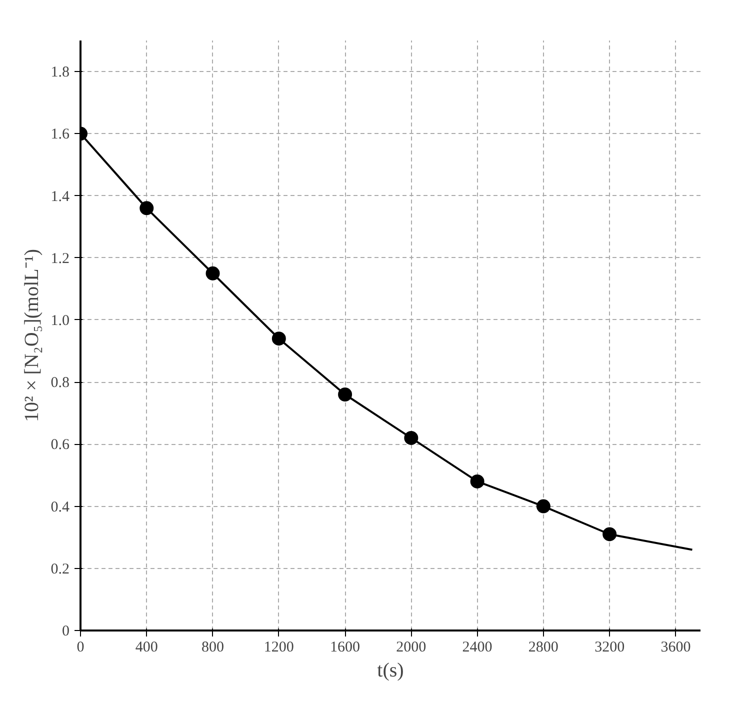 Image resolution: width=750 pixels, height=727 pixels. Describe the element at coordinates (60, 258) in the screenshot. I see `y-tick-label: 1.2` at that location.